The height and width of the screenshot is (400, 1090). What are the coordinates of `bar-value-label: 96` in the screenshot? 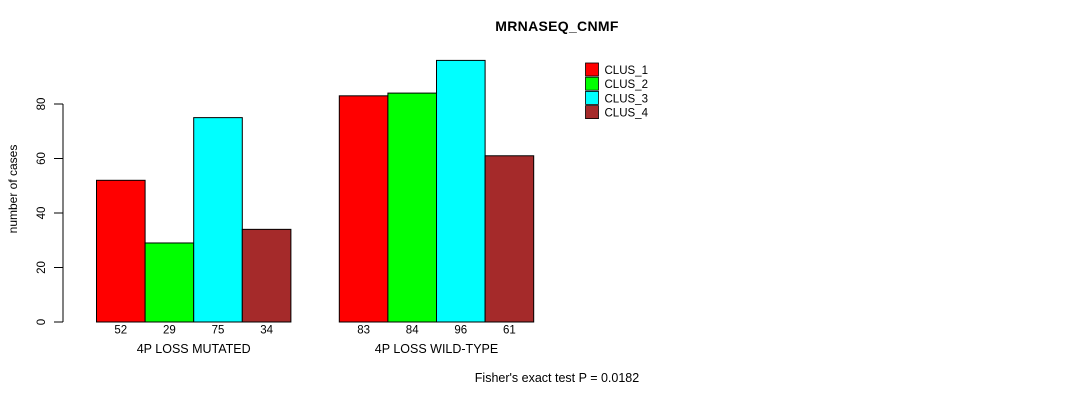 It's located at (460, 331).